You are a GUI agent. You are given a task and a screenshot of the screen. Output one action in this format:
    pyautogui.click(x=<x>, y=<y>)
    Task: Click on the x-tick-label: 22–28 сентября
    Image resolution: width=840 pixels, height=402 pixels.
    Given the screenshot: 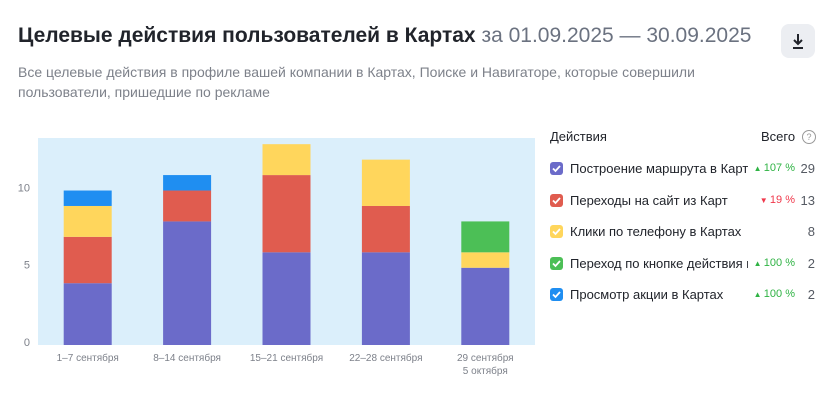 What is the action you would take?
    pyautogui.click(x=386, y=358)
    